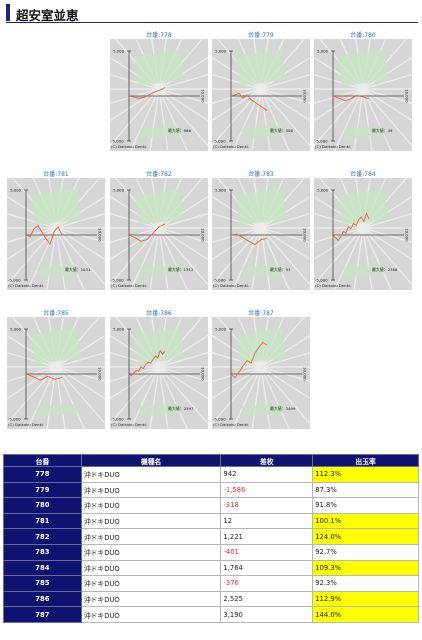 The height and width of the screenshot is (640, 422). I want to click on section-header-underline, so click(212, 22).